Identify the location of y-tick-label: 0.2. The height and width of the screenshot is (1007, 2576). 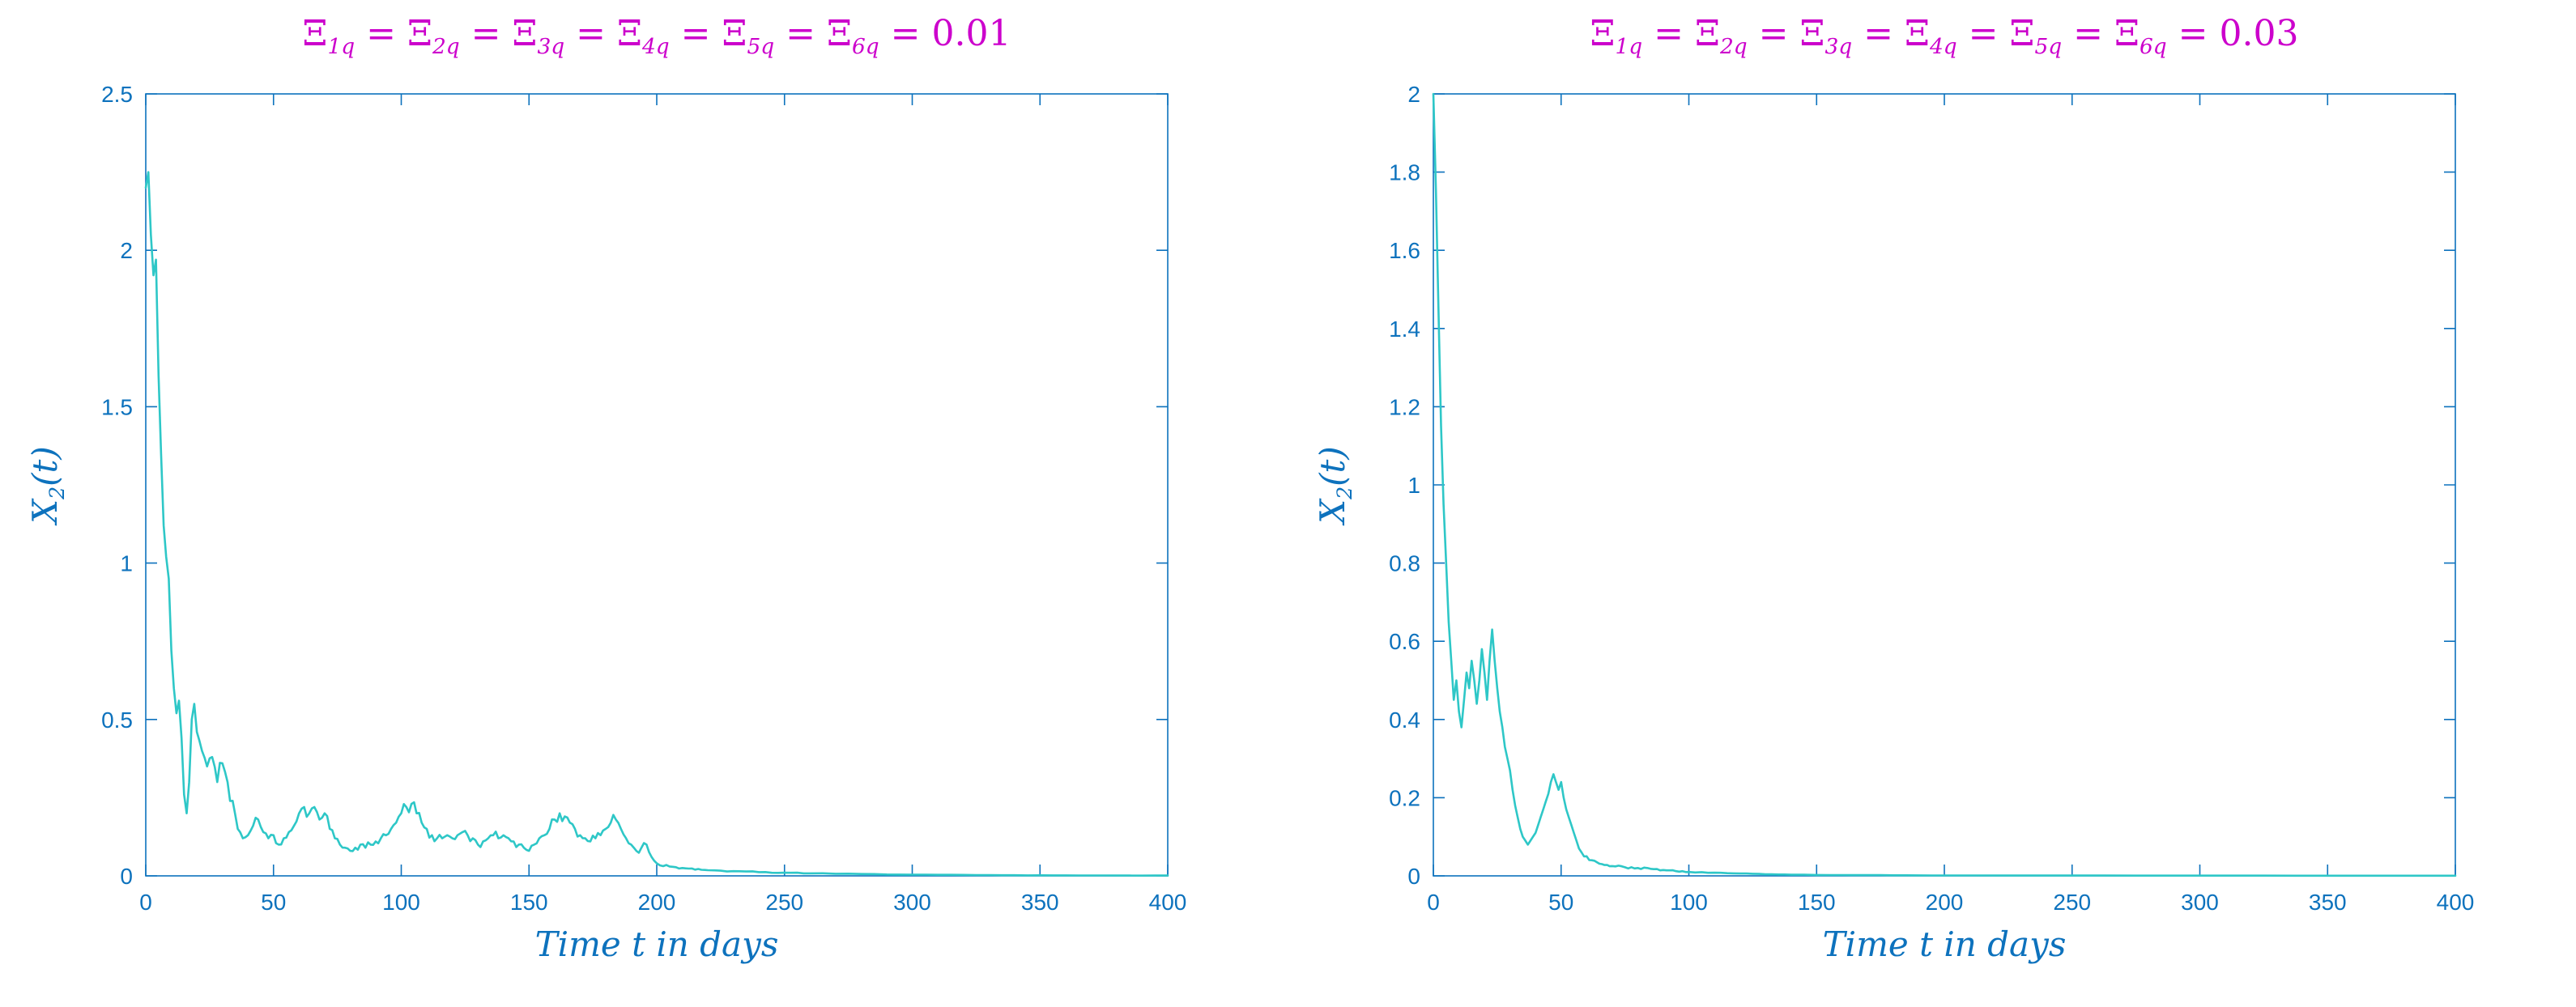
(1404, 797).